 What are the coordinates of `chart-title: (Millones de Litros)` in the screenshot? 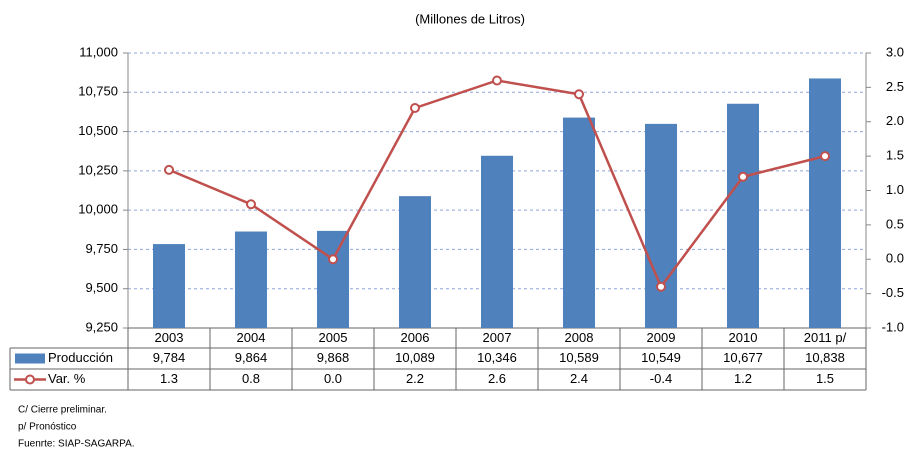 It's located at (470, 18).